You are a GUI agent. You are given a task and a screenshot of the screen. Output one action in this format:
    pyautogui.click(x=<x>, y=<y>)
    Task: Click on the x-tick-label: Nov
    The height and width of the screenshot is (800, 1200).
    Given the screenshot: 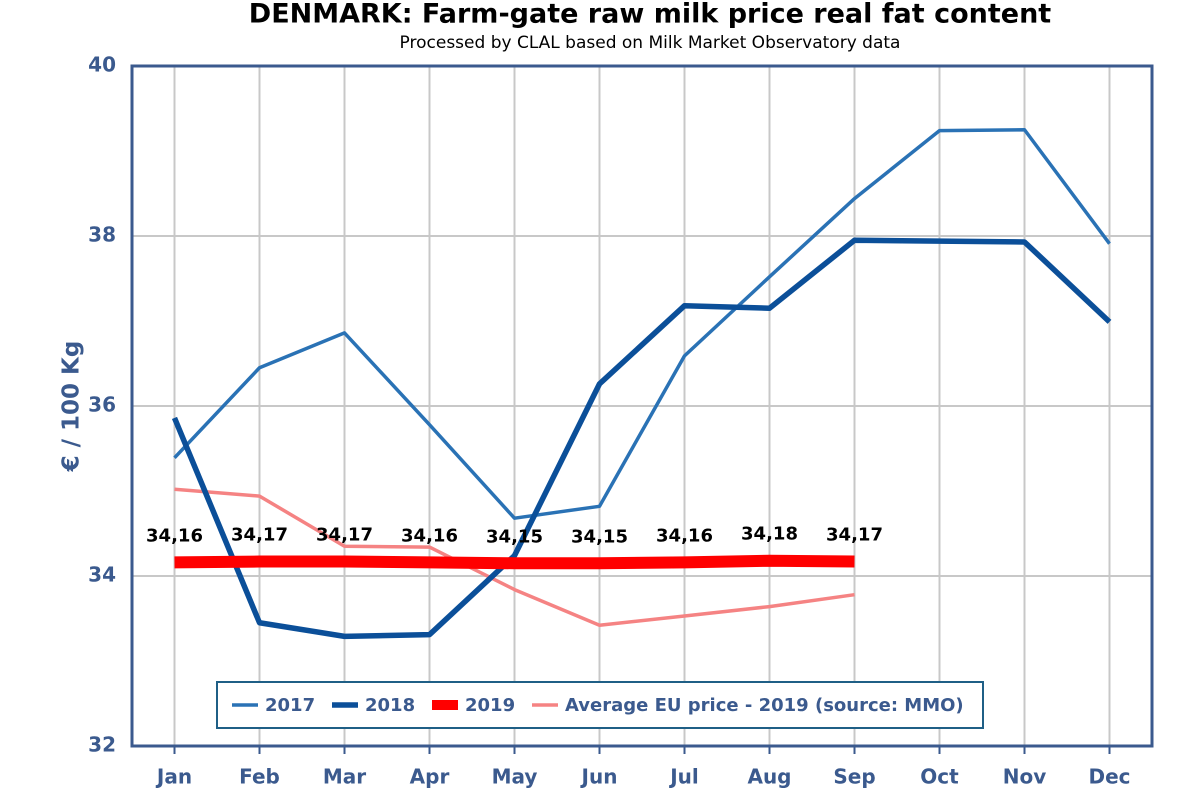 What is the action you would take?
    pyautogui.click(x=1025, y=777)
    